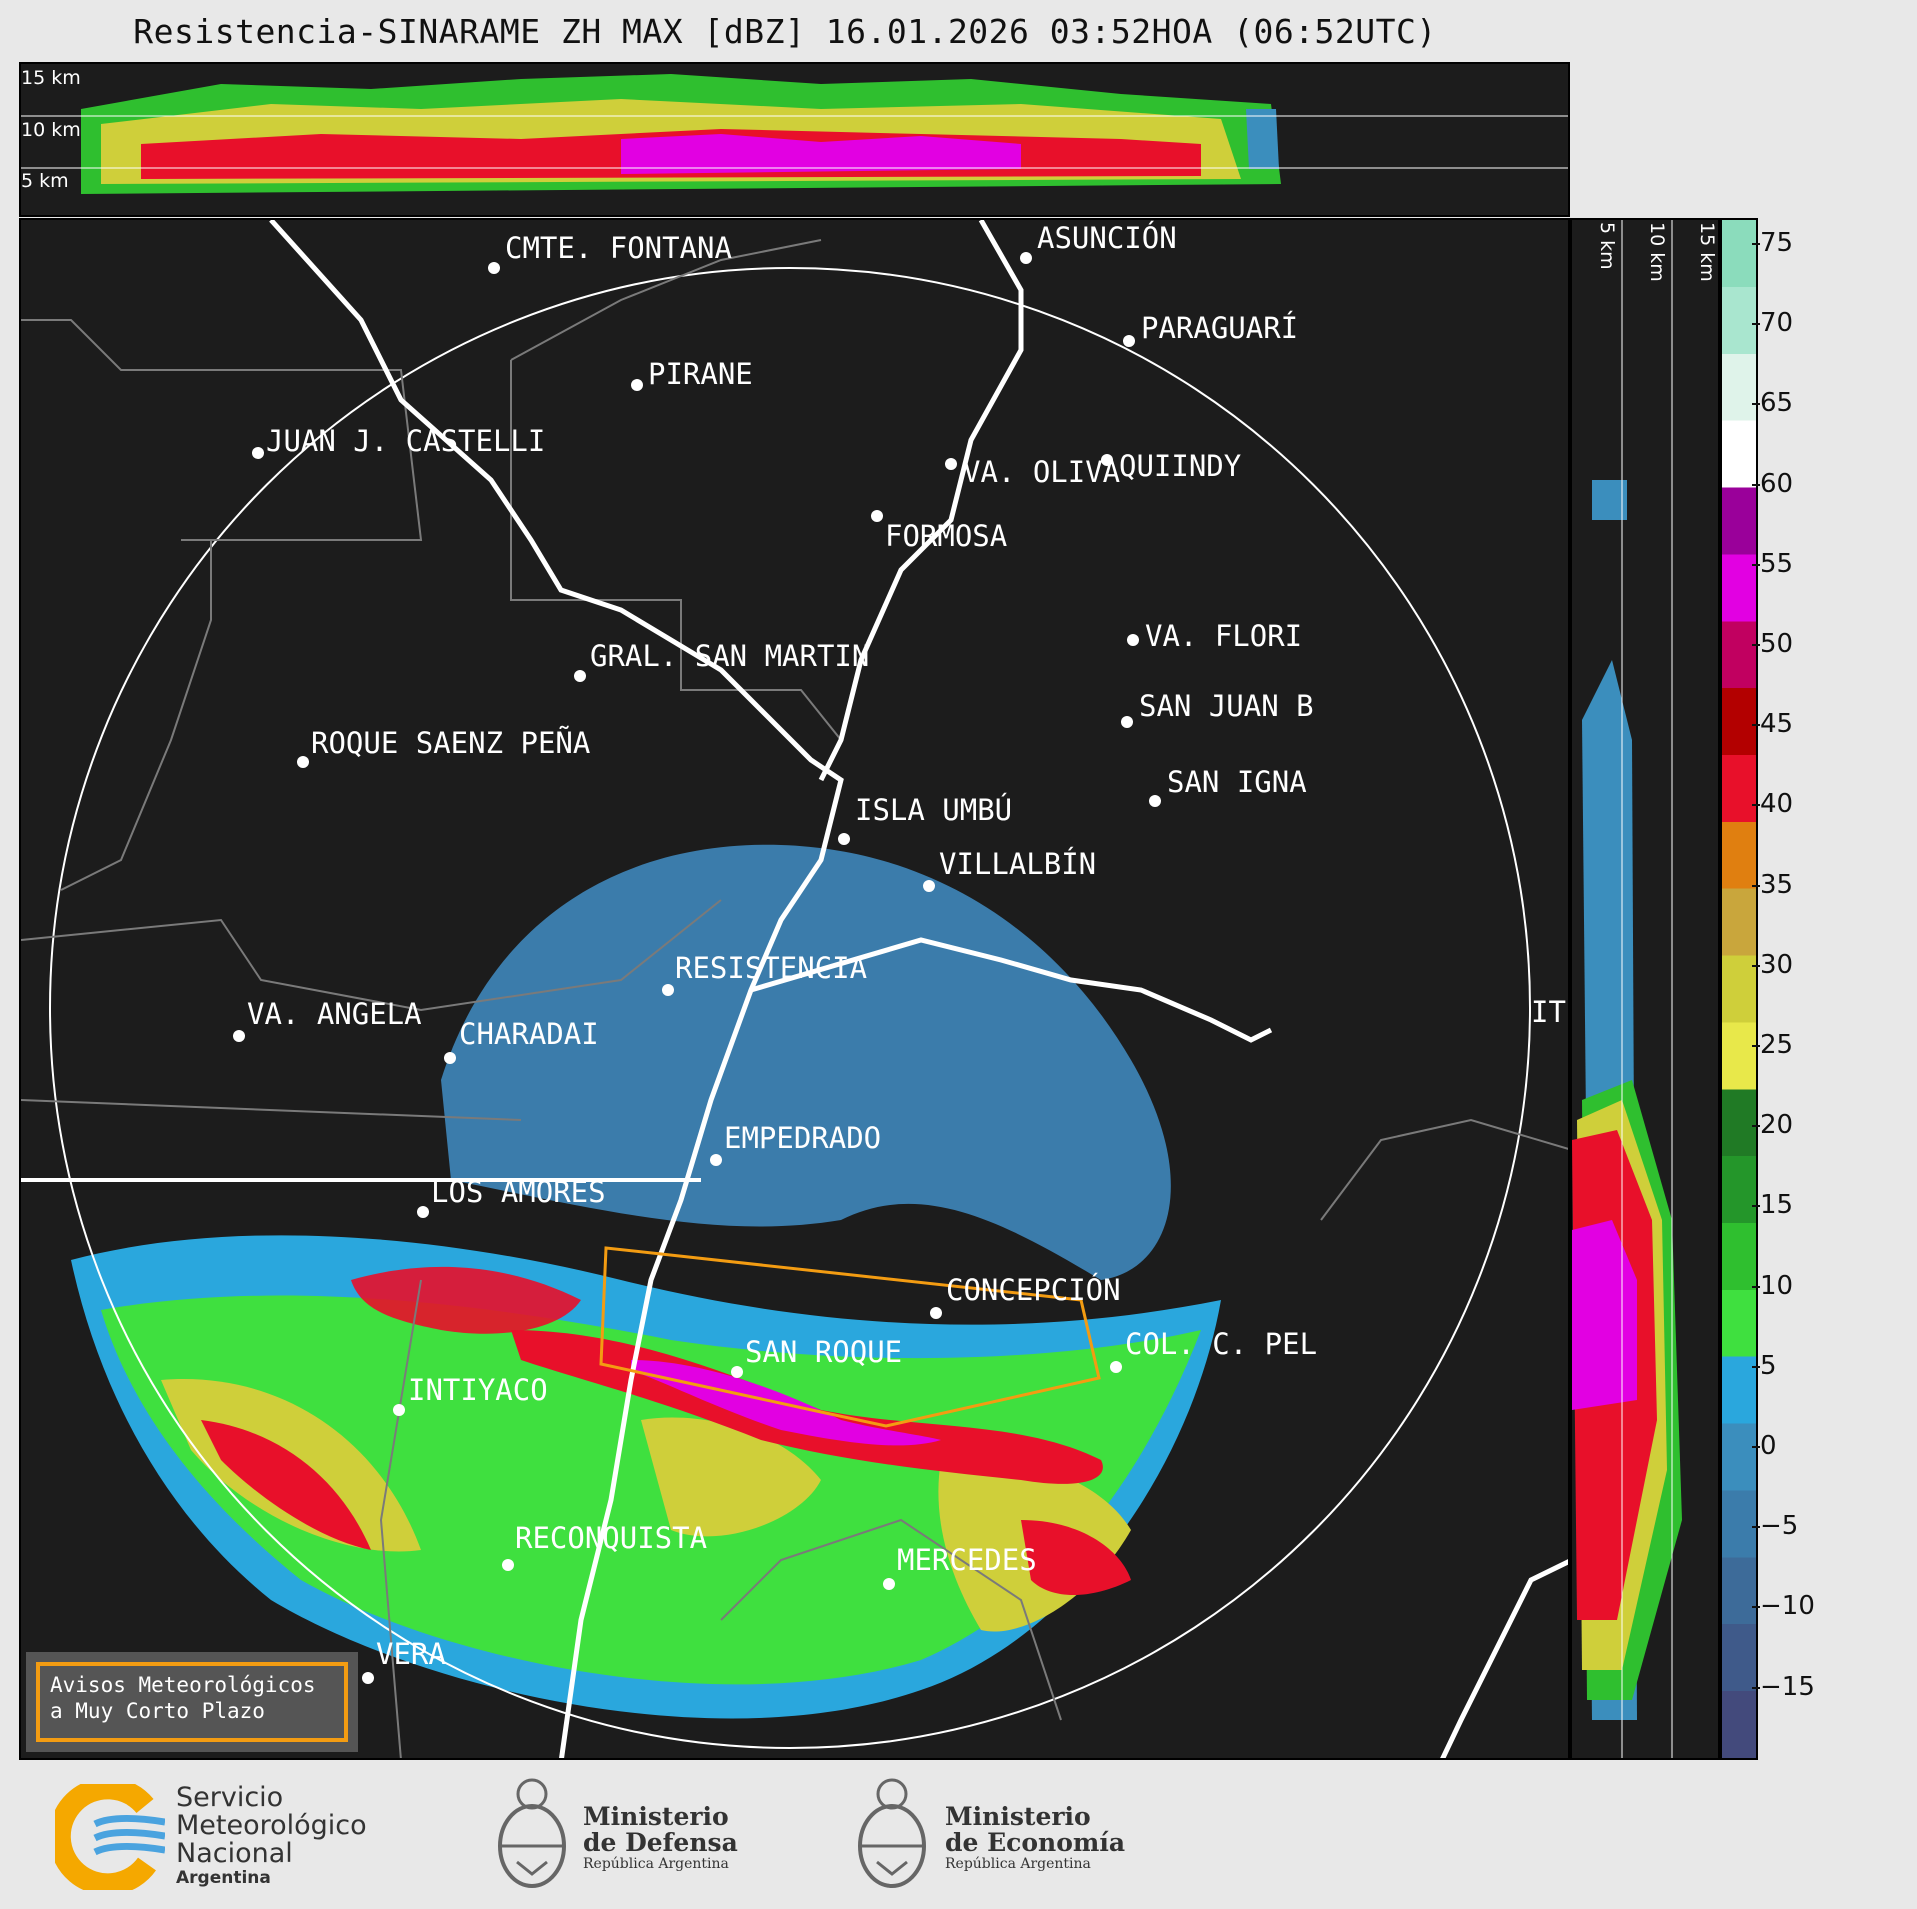 The image size is (1917, 1909). What do you see at coordinates (1772, 1285) in the screenshot?
I see `colorbar-tick-label: 10` at bounding box center [1772, 1285].